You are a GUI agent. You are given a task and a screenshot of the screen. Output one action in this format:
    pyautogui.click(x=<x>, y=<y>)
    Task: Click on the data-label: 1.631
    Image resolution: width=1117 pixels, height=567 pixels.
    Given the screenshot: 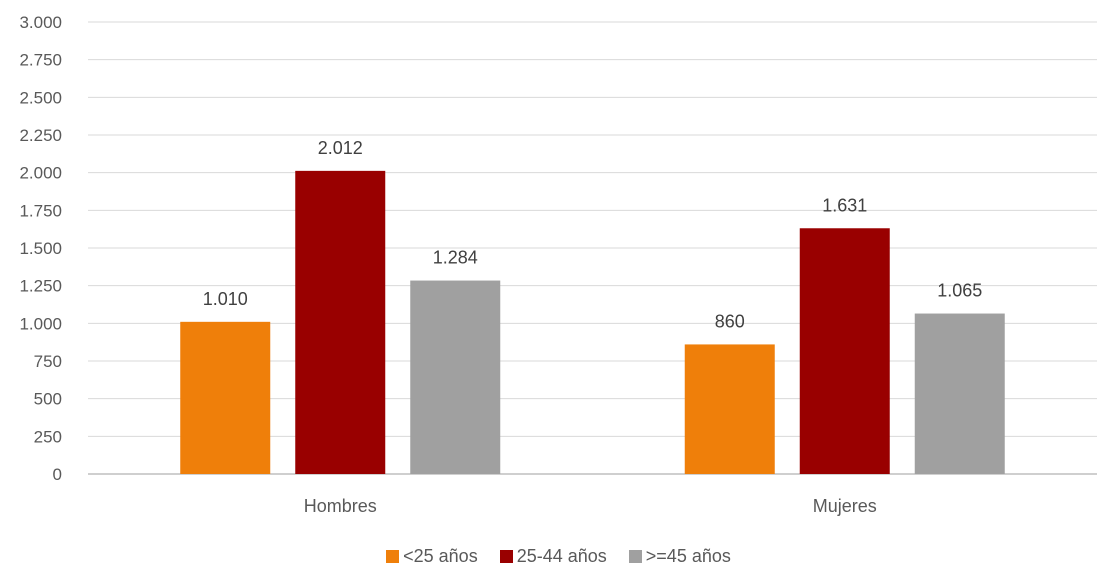 What is the action you would take?
    pyautogui.click(x=844, y=205)
    